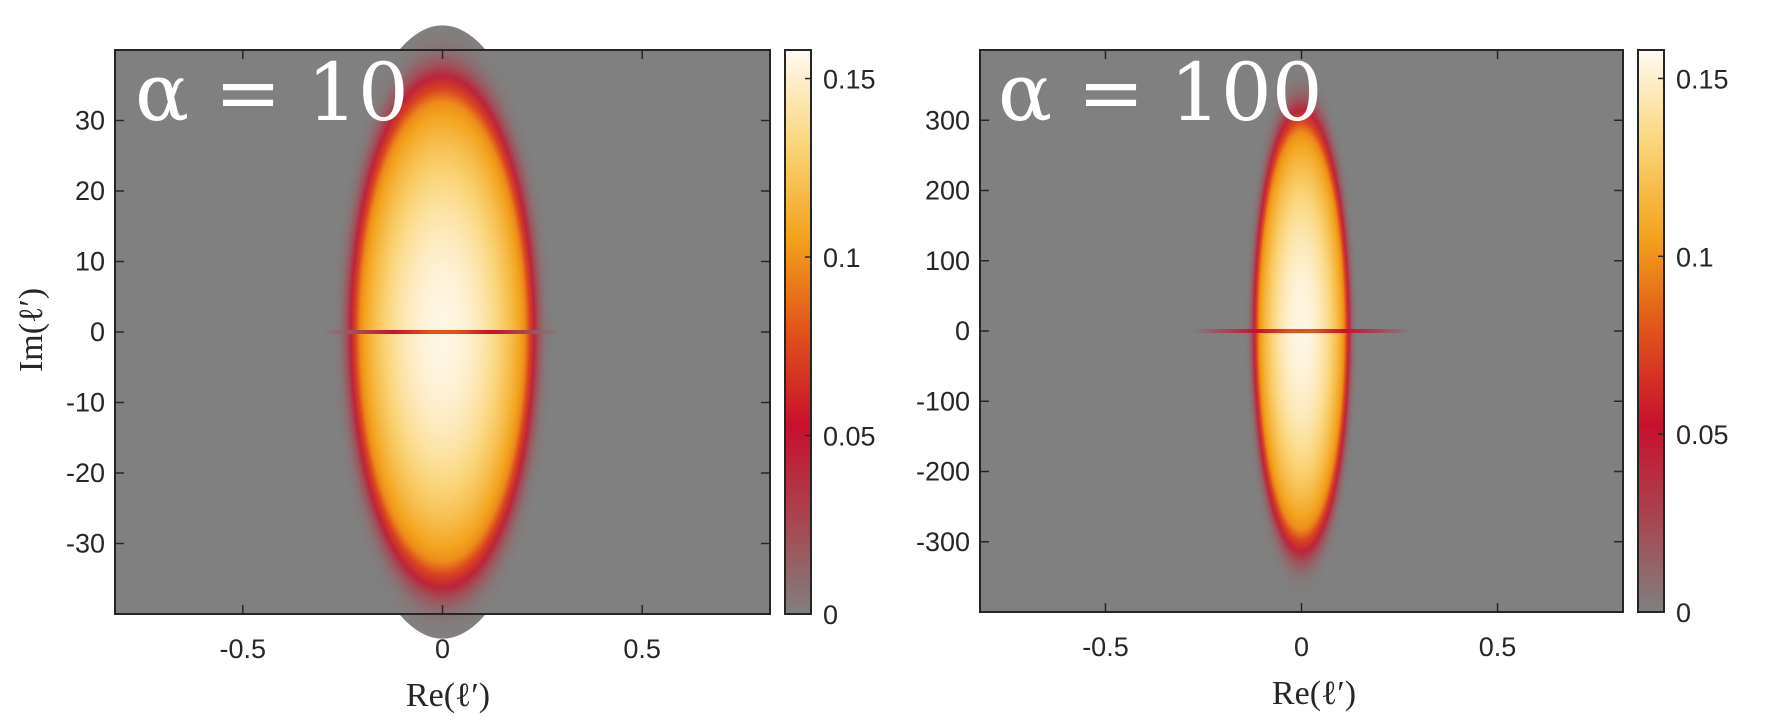  Describe the element at coordinates (272, 92) in the screenshot. I see `panel-title: α = 10` at that location.